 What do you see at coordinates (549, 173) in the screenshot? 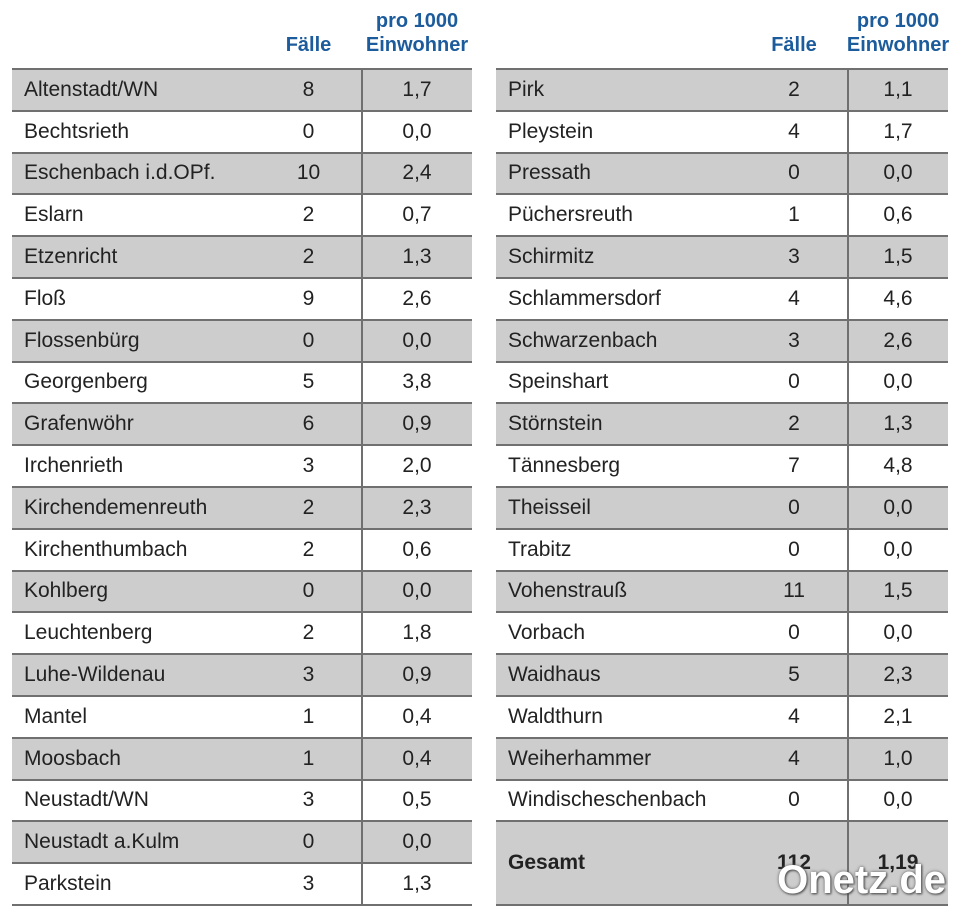
I see `row-name: Pressath` at bounding box center [549, 173].